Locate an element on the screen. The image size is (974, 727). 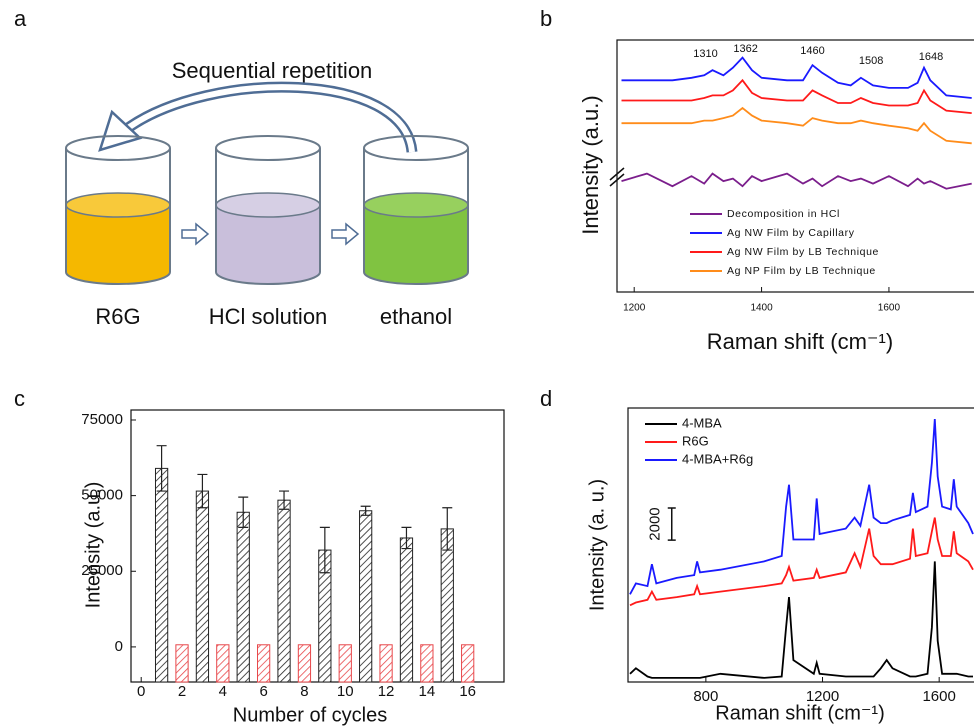
x-tick-label: 10 is located at coordinates (345, 691).